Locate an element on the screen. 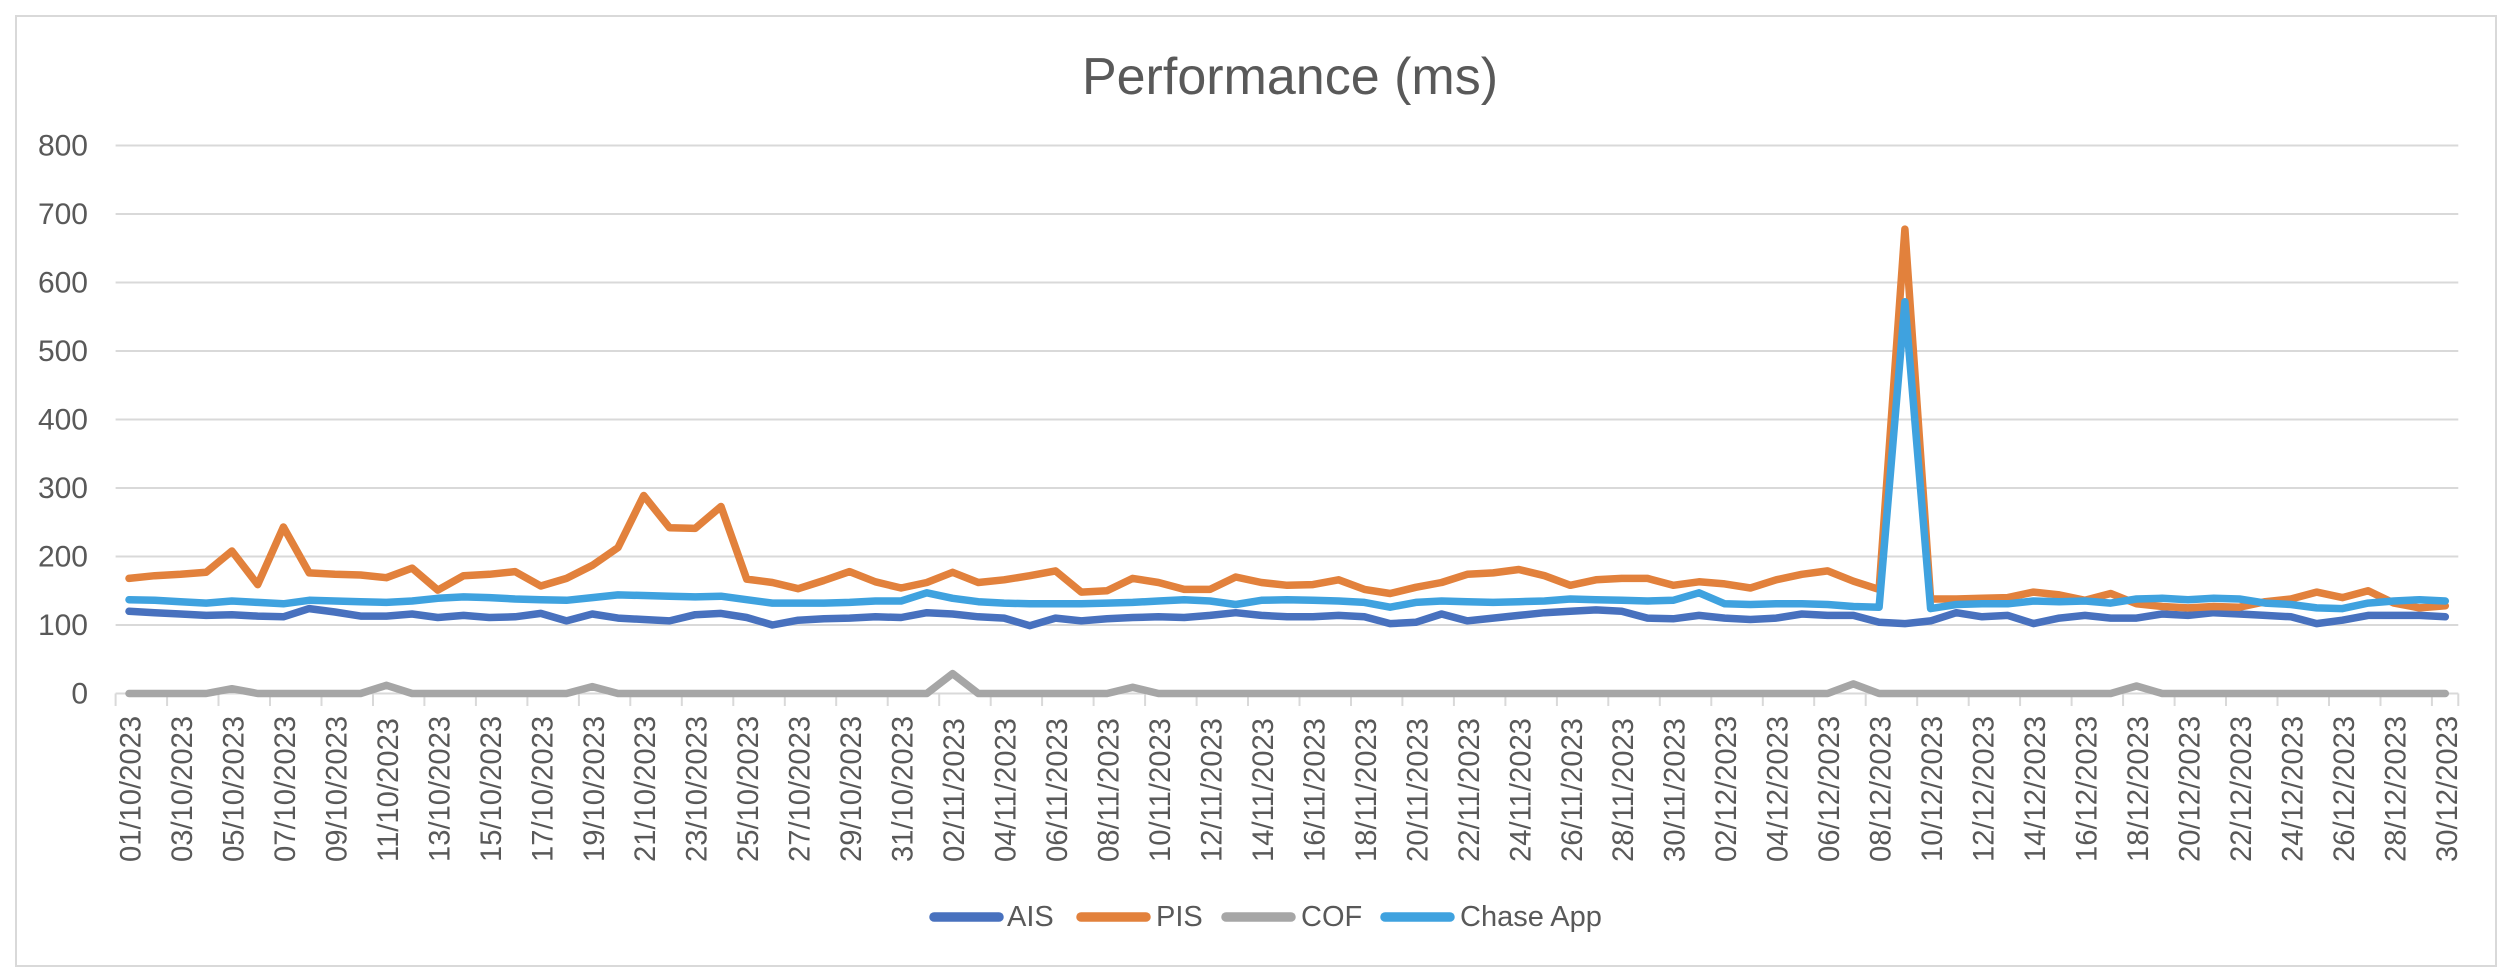 This screenshot has height=978, width=2512. svg-text: 13/10/2023 is located at coordinates (440, 789).